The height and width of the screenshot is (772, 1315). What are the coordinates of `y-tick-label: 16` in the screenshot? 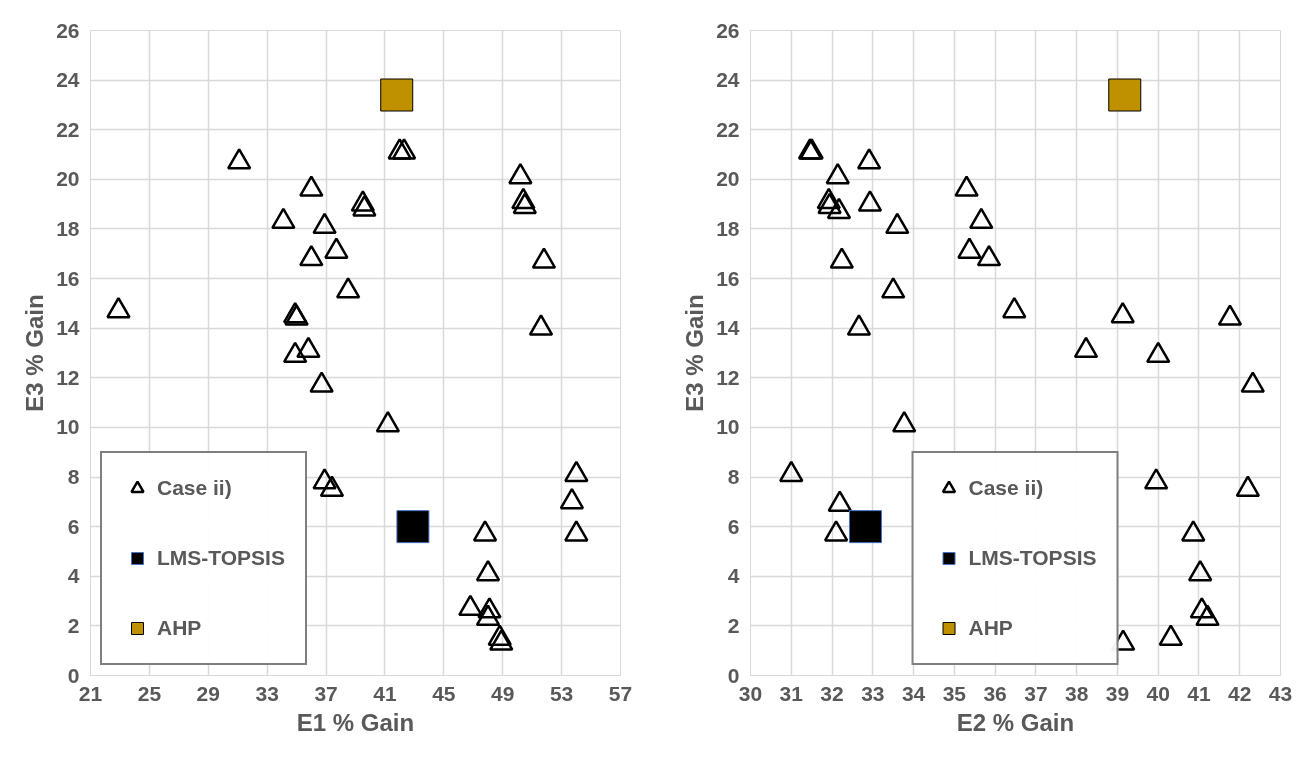 It's located at (728, 278).